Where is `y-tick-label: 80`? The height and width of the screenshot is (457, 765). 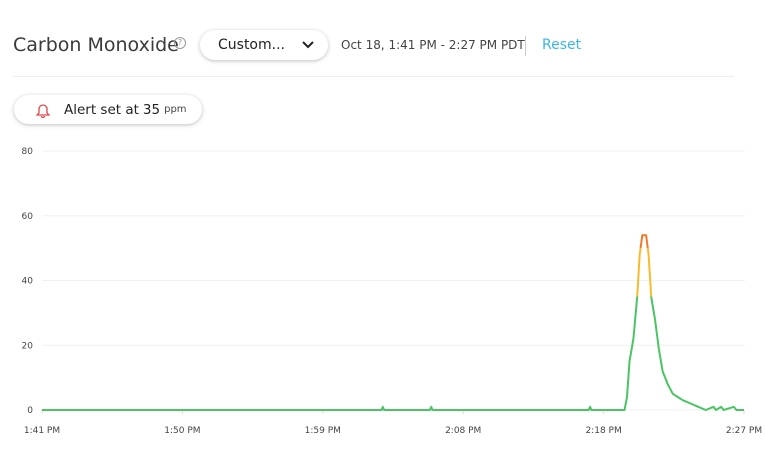 y-tick-label: 80 is located at coordinates (28, 152).